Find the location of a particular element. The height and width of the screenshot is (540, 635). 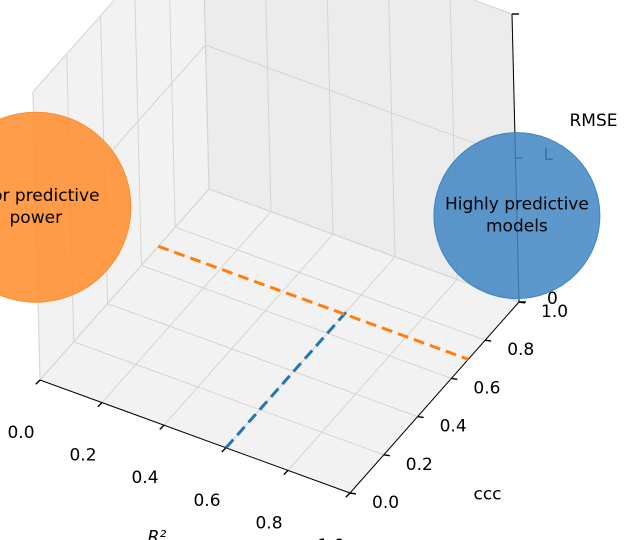

y-tick-label: 0.0 is located at coordinates (385, 503).